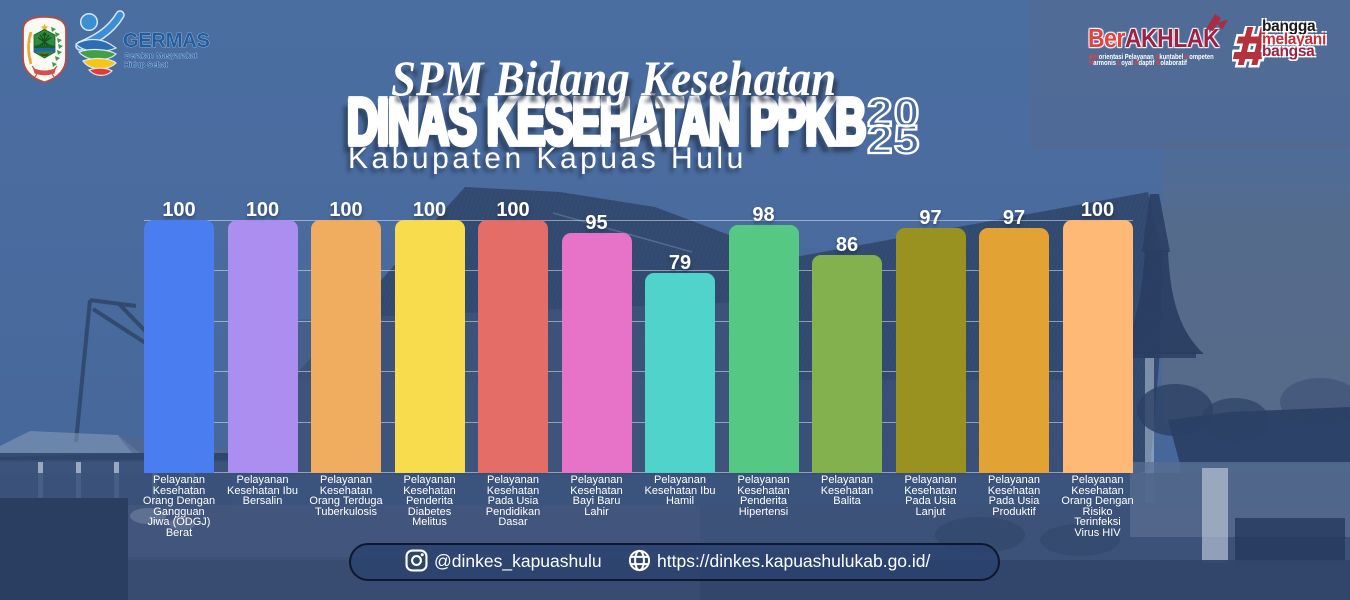  I want to click on svg-text: Gerakan Masyarakat, so click(160, 55).